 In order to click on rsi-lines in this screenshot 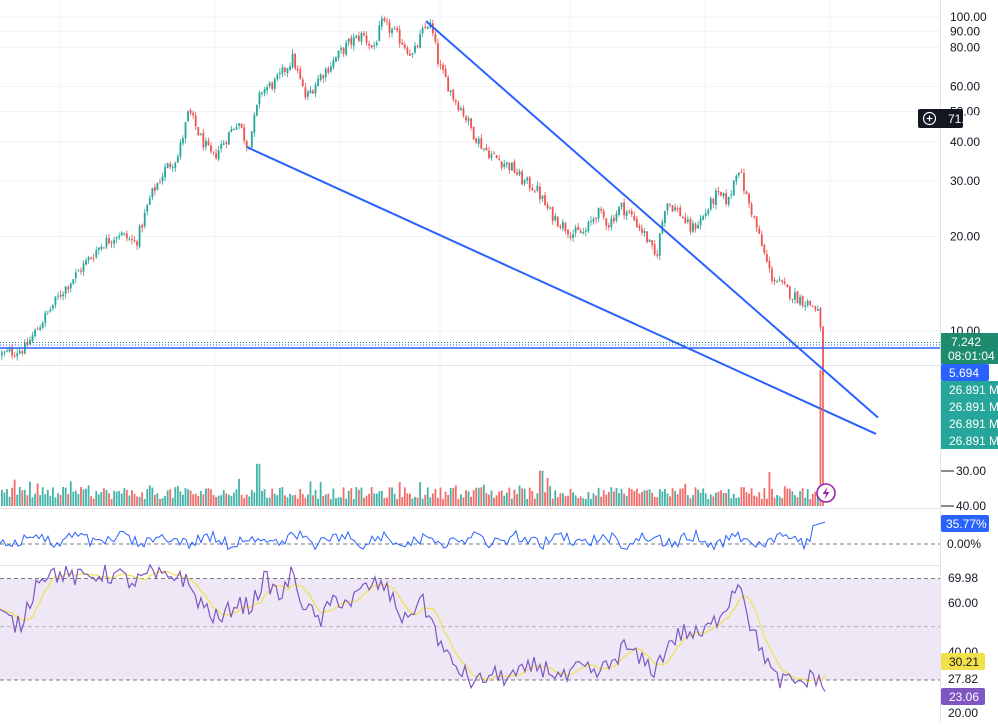, I will do `click(413, 627)`.